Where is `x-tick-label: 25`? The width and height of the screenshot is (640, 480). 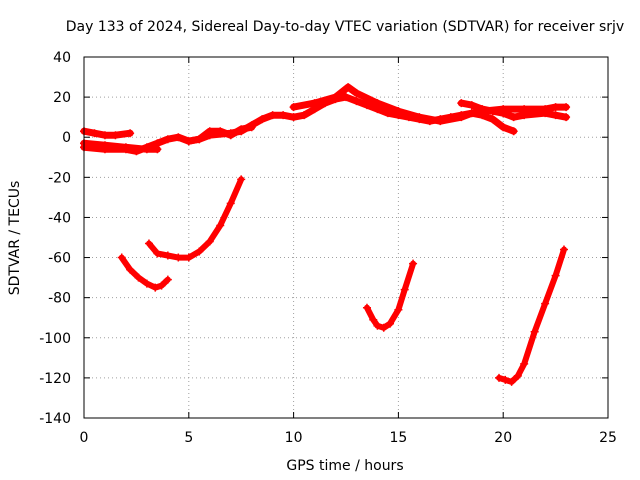
x-tick-label: 25 is located at coordinates (608, 438).